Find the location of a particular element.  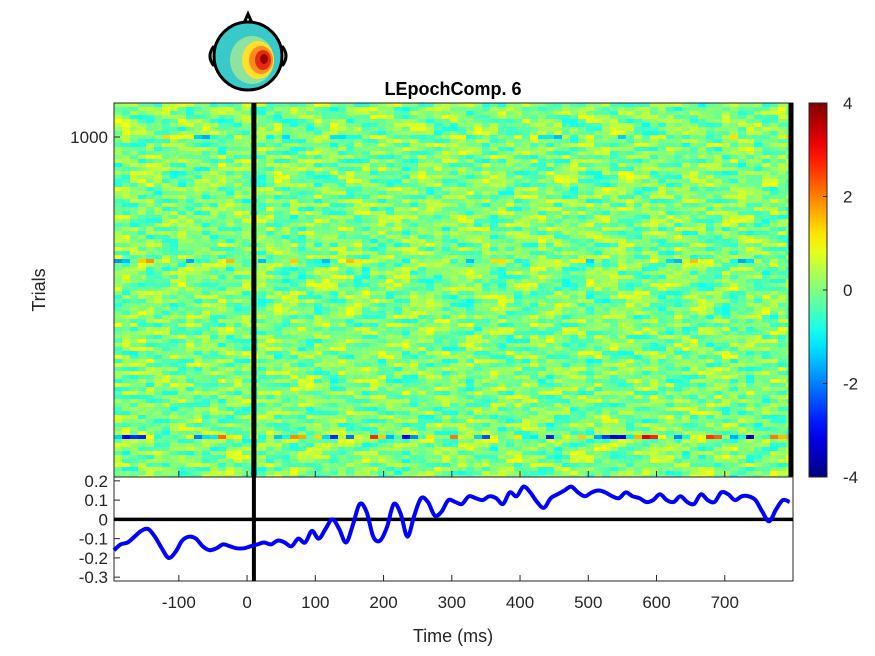

erp-x-tick-label: -100 is located at coordinates (179, 602).